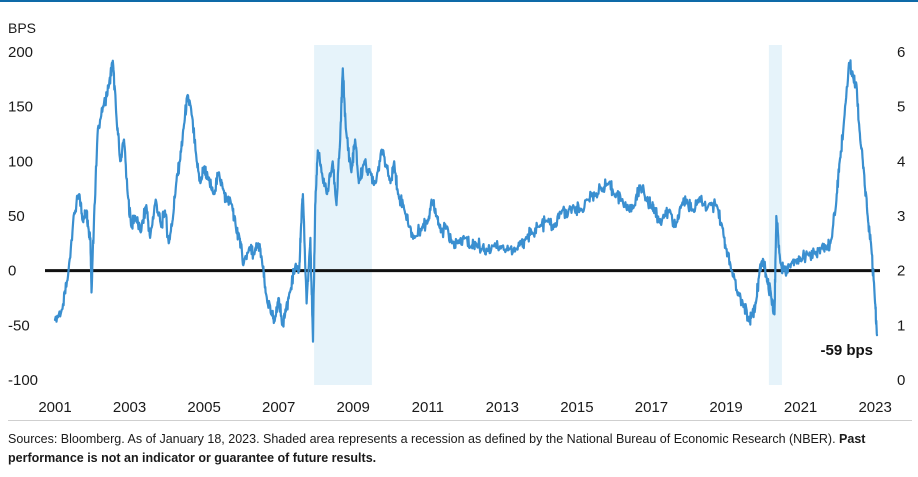 The width and height of the screenshot is (918, 477). Describe the element at coordinates (20, 107) in the screenshot. I see `left-tick-label: 150` at that location.